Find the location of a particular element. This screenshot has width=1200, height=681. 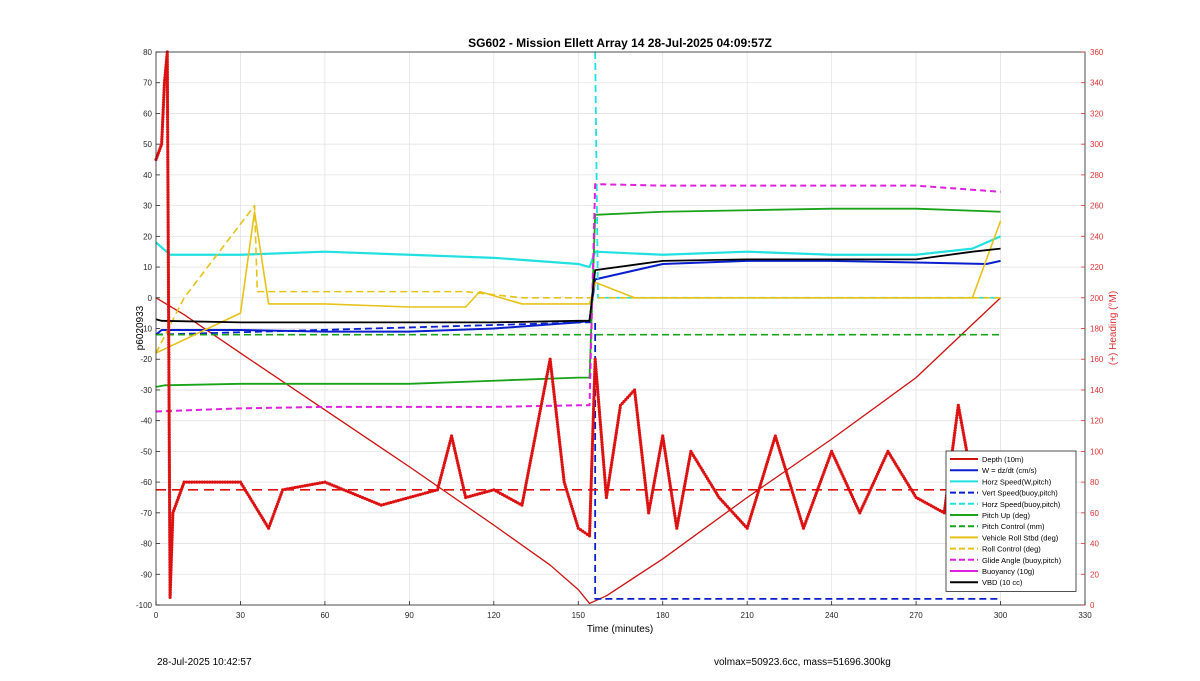

x-tick-label: 30 is located at coordinates (240, 615).